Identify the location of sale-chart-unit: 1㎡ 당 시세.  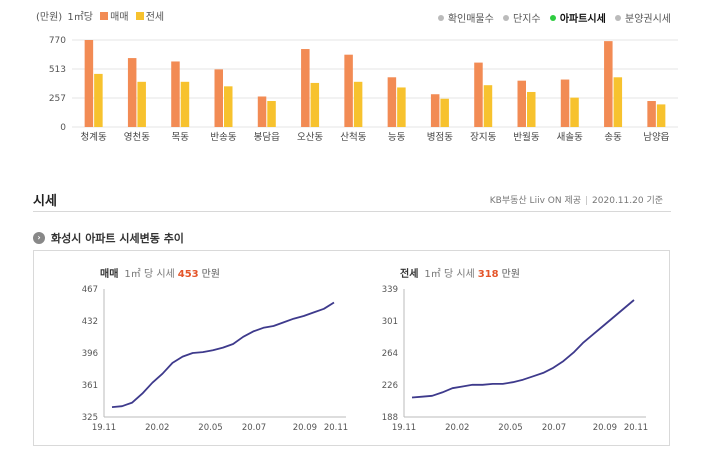
(149, 274).